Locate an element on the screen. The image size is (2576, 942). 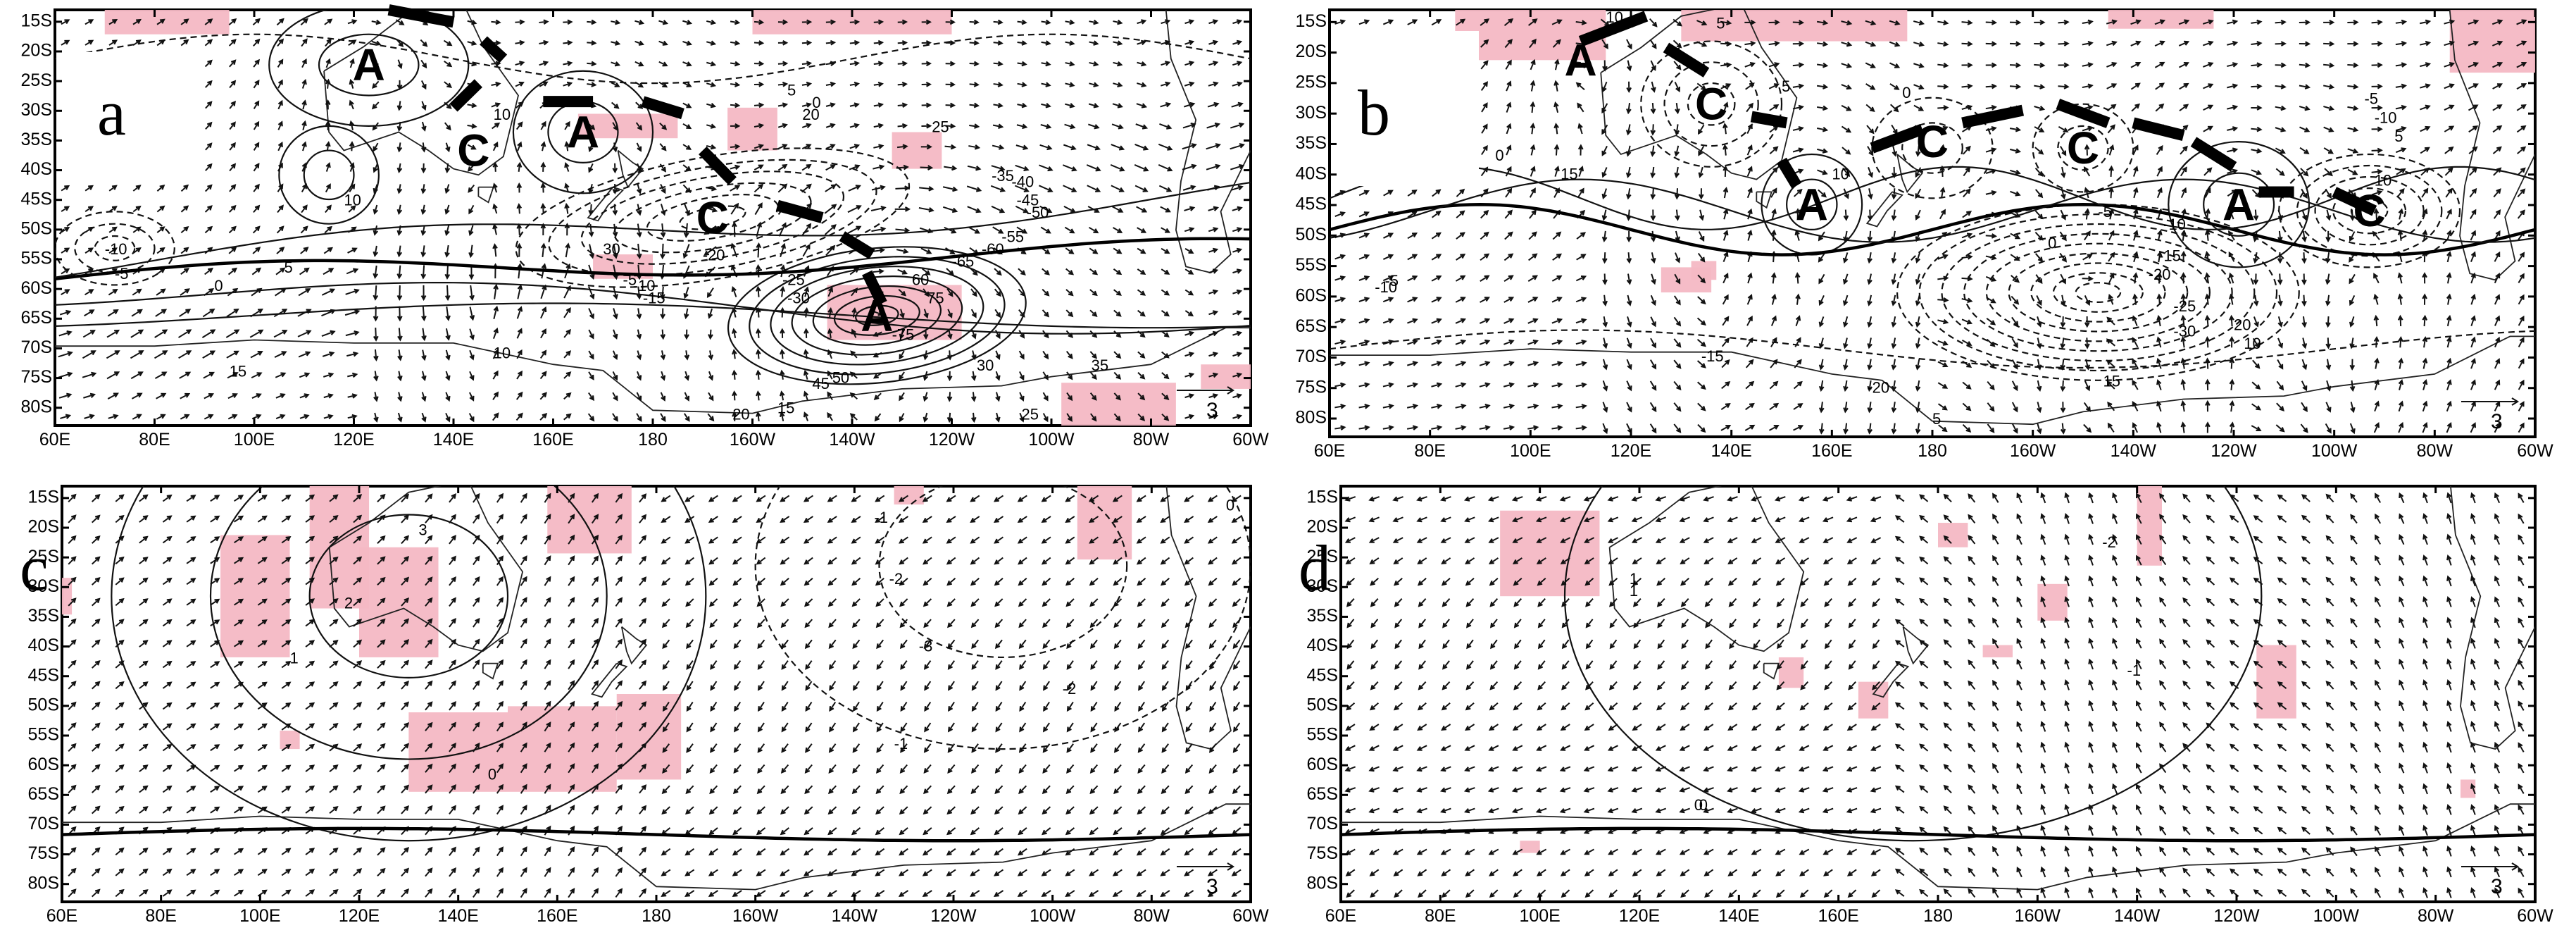
longitude-label: 80E is located at coordinates (154, 440).